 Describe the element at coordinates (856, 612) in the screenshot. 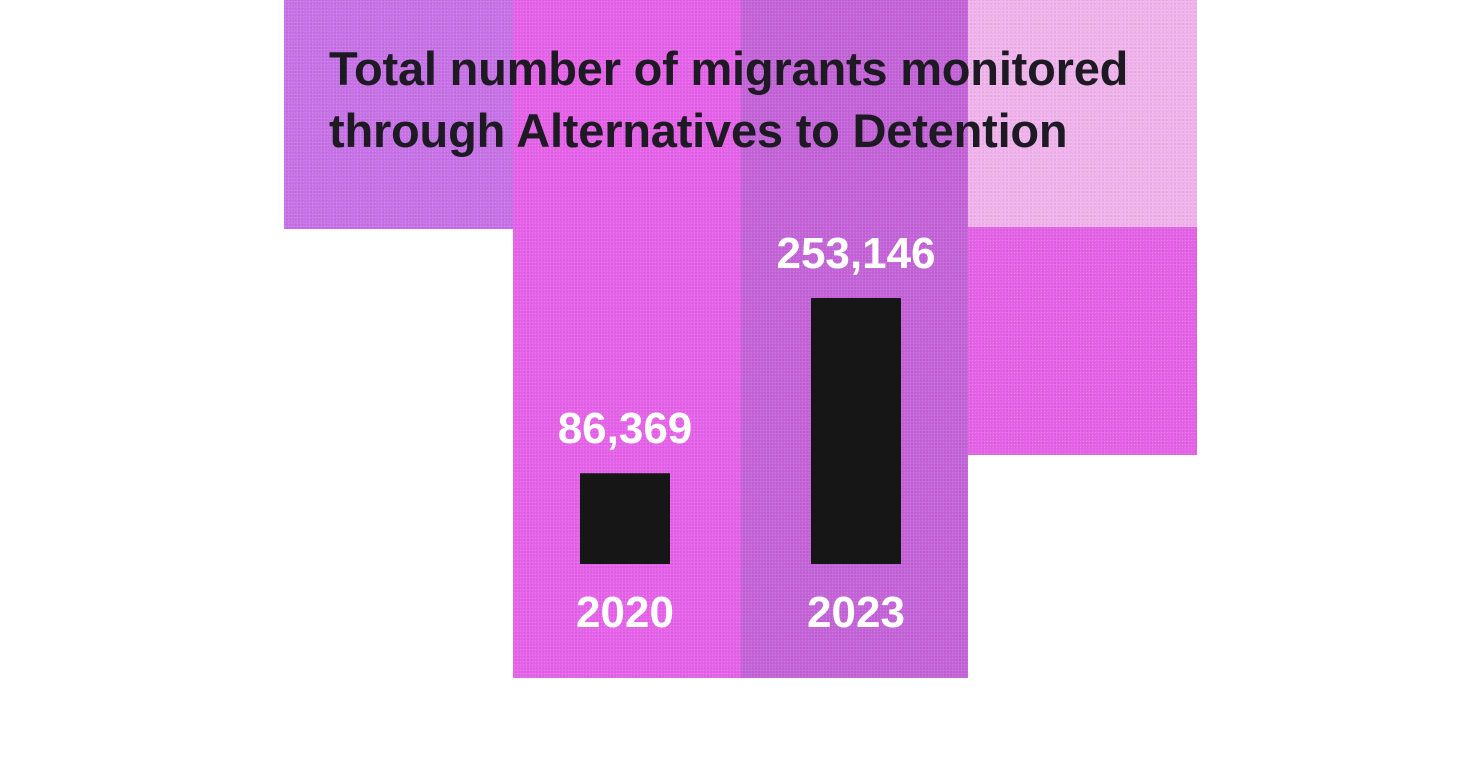

I see `category-label-2023: 2023` at that location.